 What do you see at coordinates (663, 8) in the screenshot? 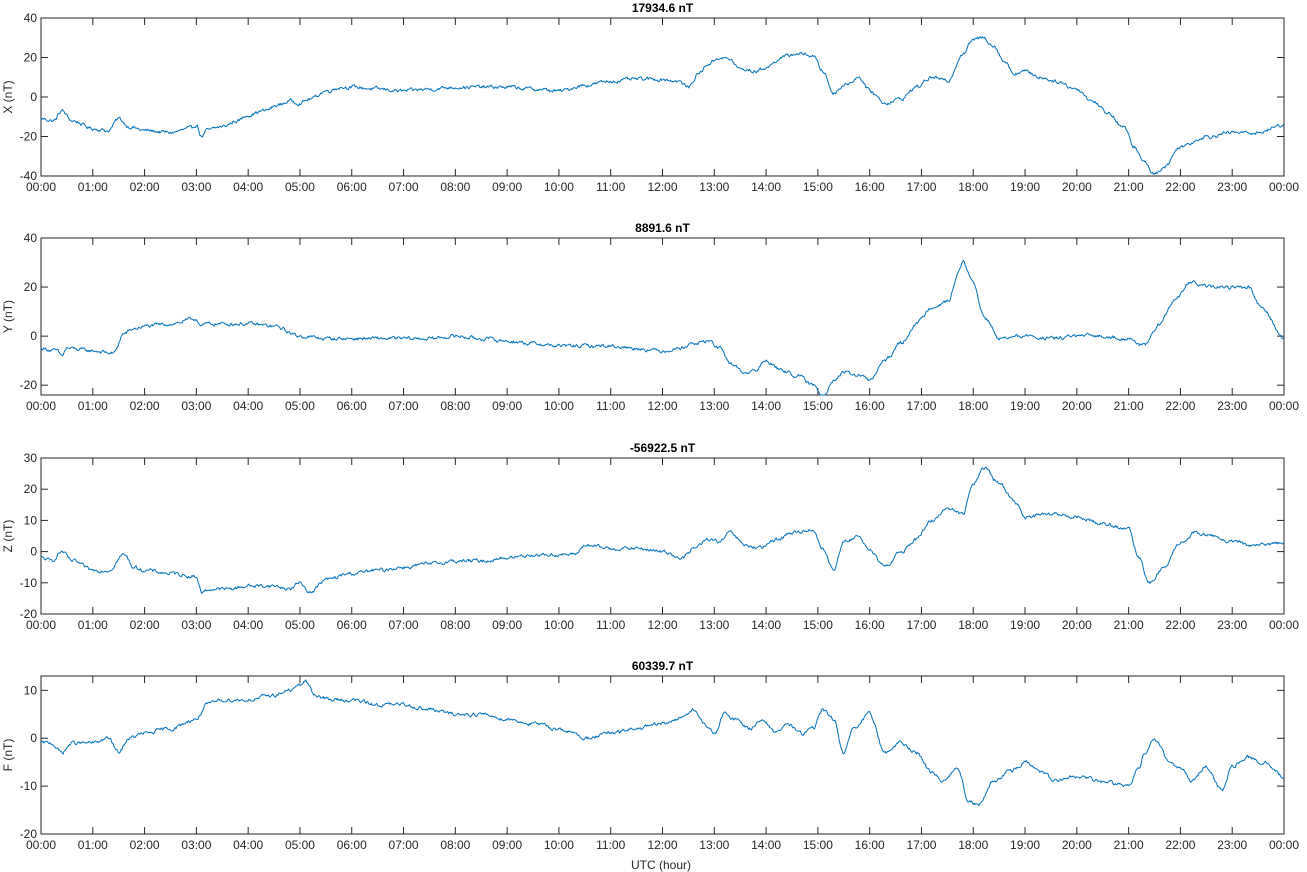
I see `panel-title: 17934.6 nT` at bounding box center [663, 8].